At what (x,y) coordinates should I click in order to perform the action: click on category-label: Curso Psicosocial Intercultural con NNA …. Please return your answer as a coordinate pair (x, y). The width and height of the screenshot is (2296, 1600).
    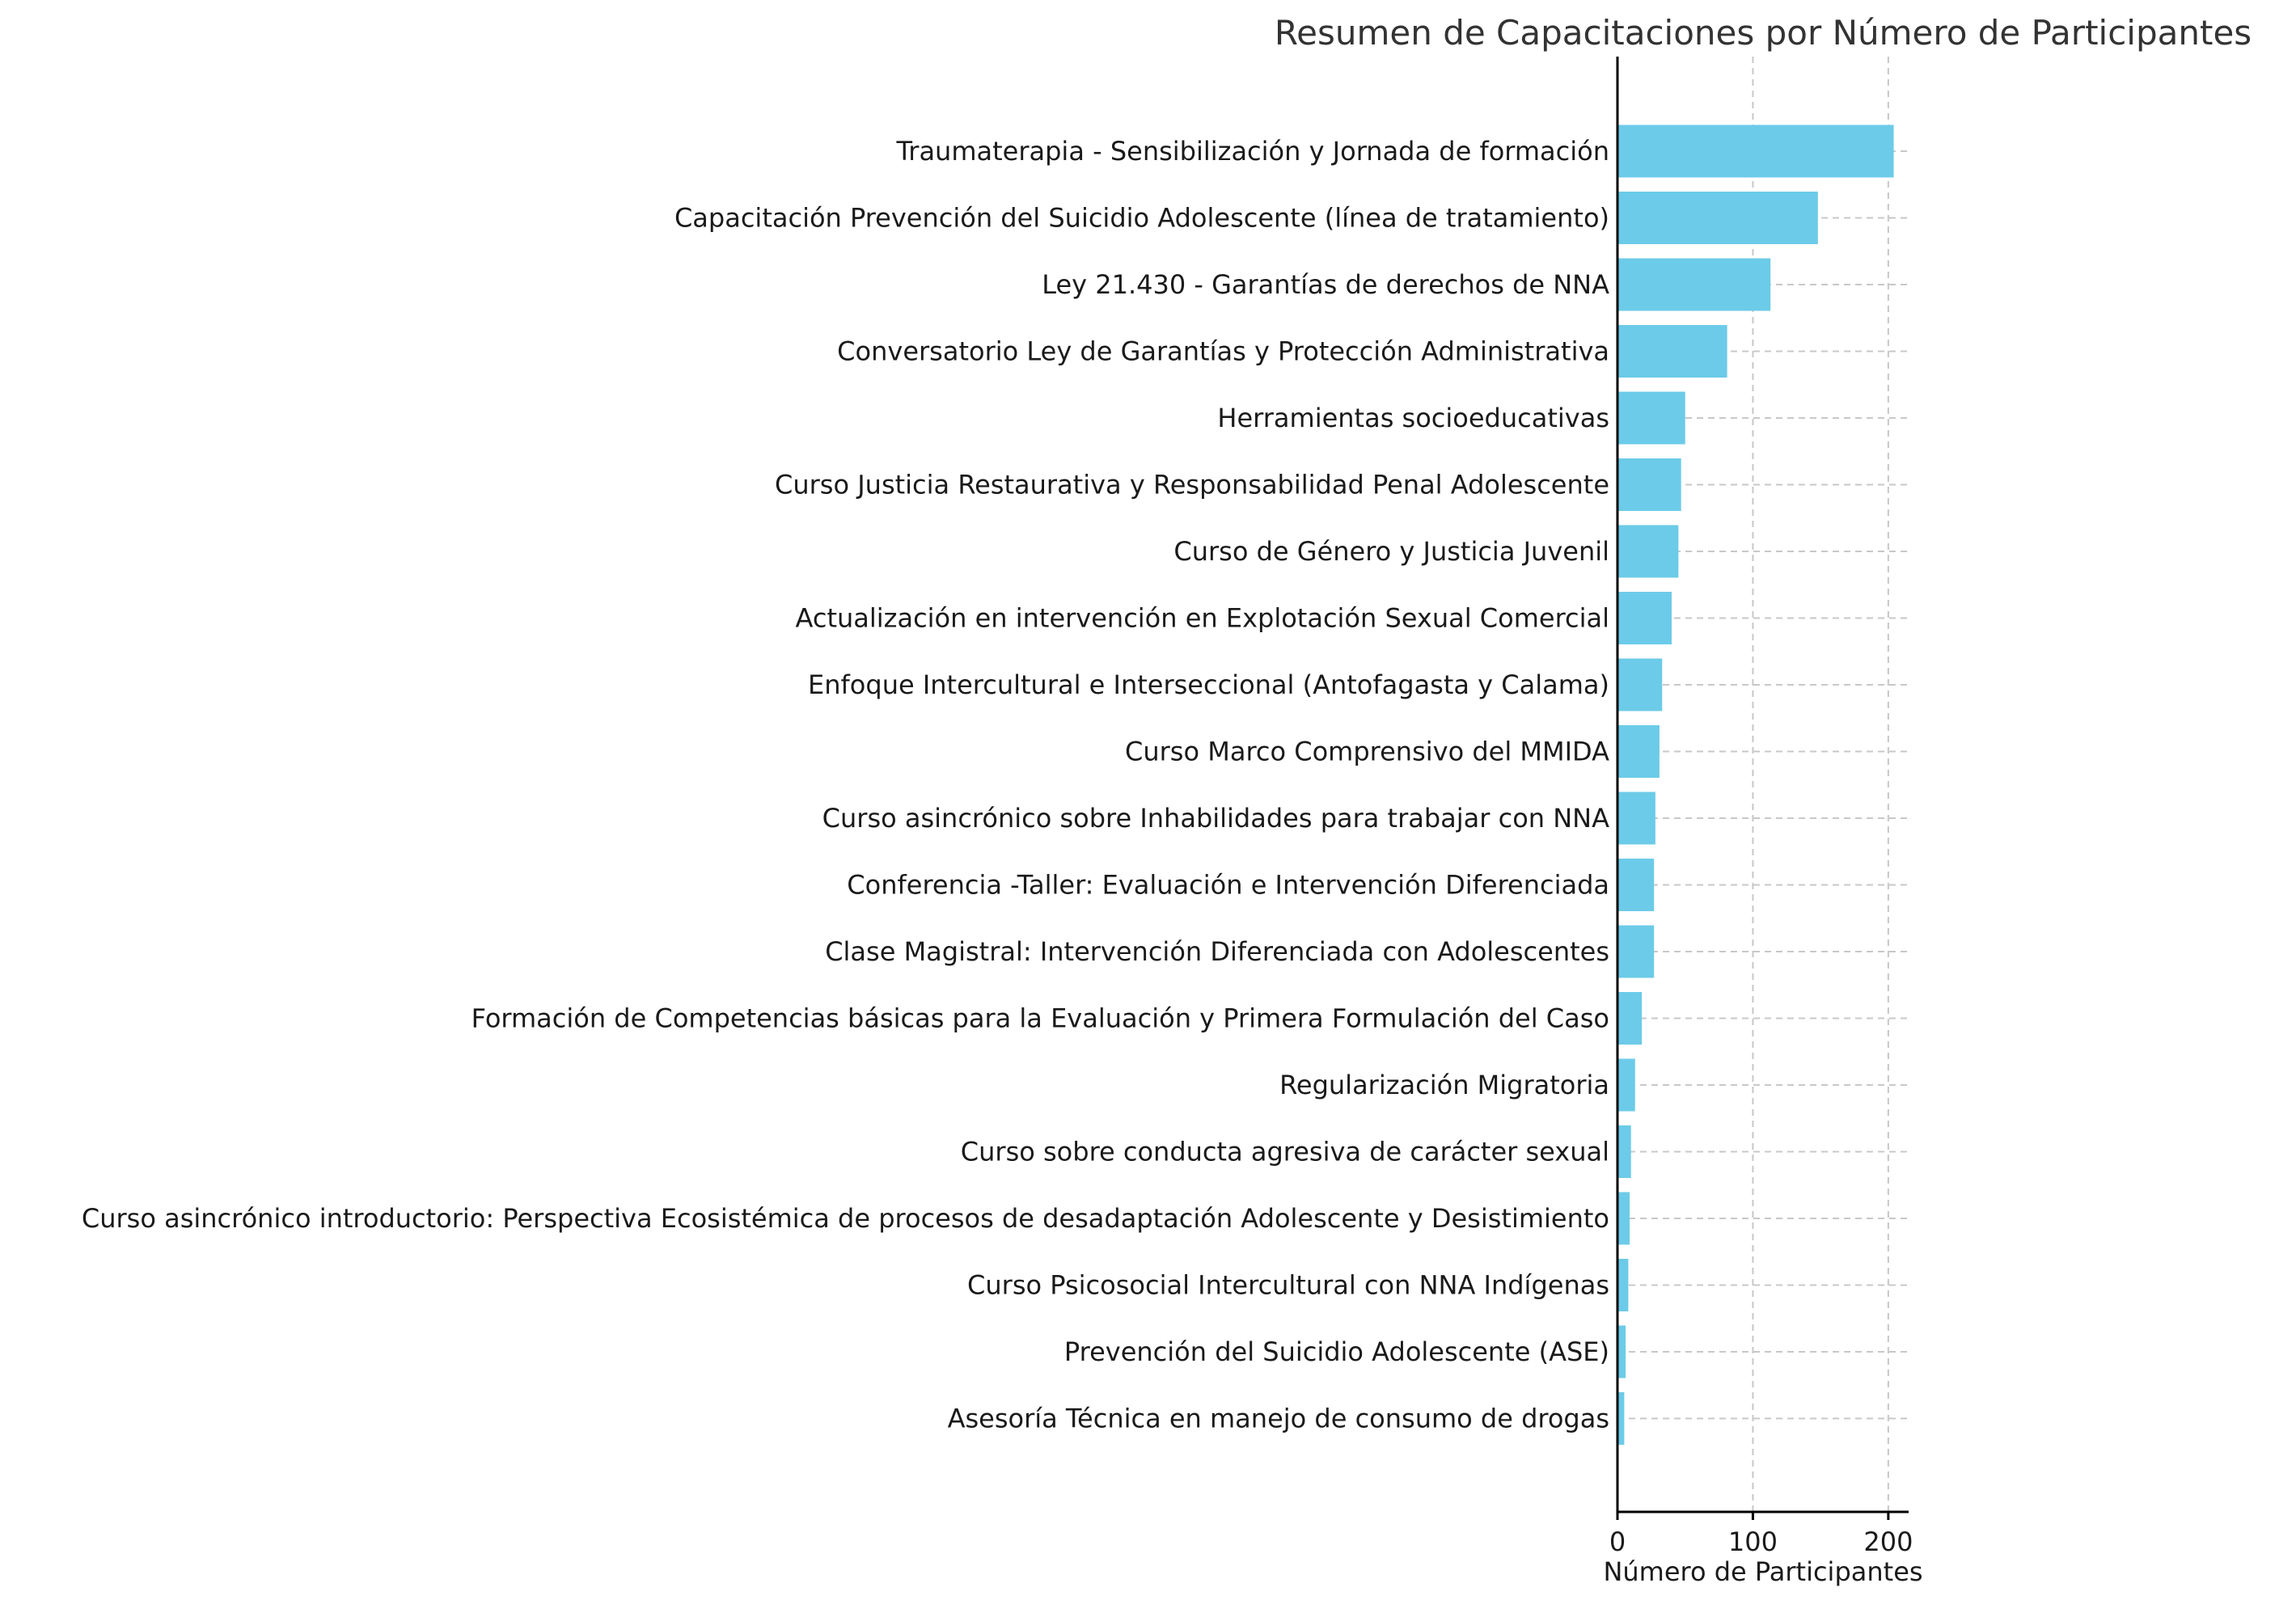
    Looking at the image, I should click on (1288, 1285).